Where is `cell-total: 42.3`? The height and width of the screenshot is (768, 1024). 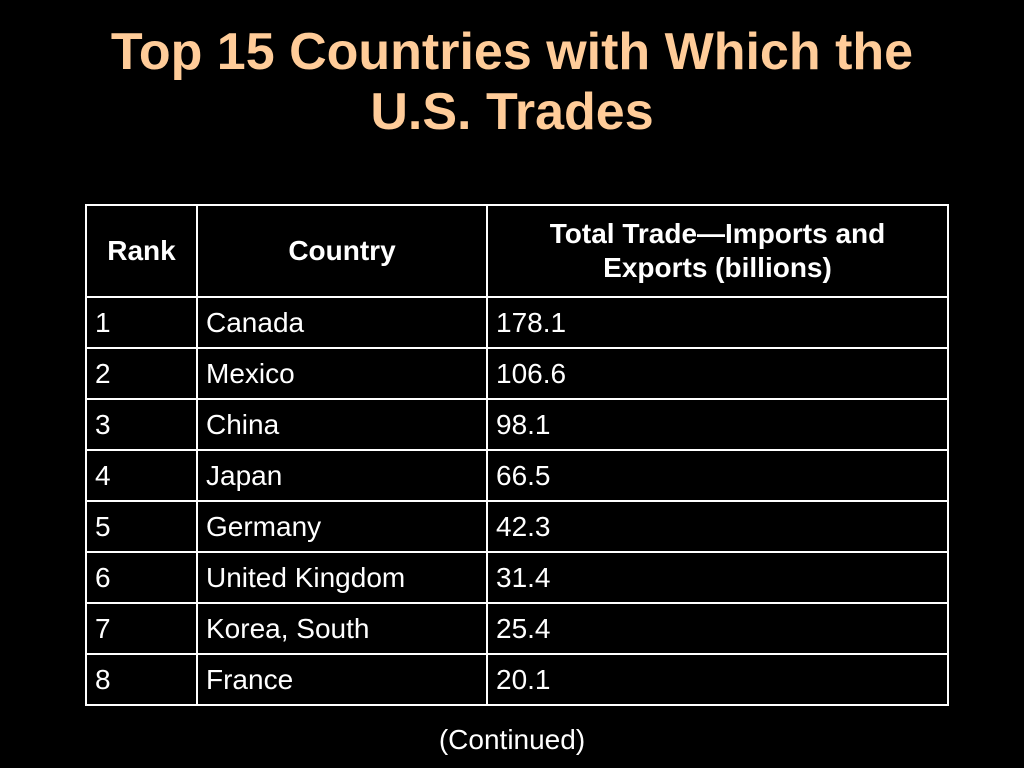
cell-total: 42.3 is located at coordinates (717, 526).